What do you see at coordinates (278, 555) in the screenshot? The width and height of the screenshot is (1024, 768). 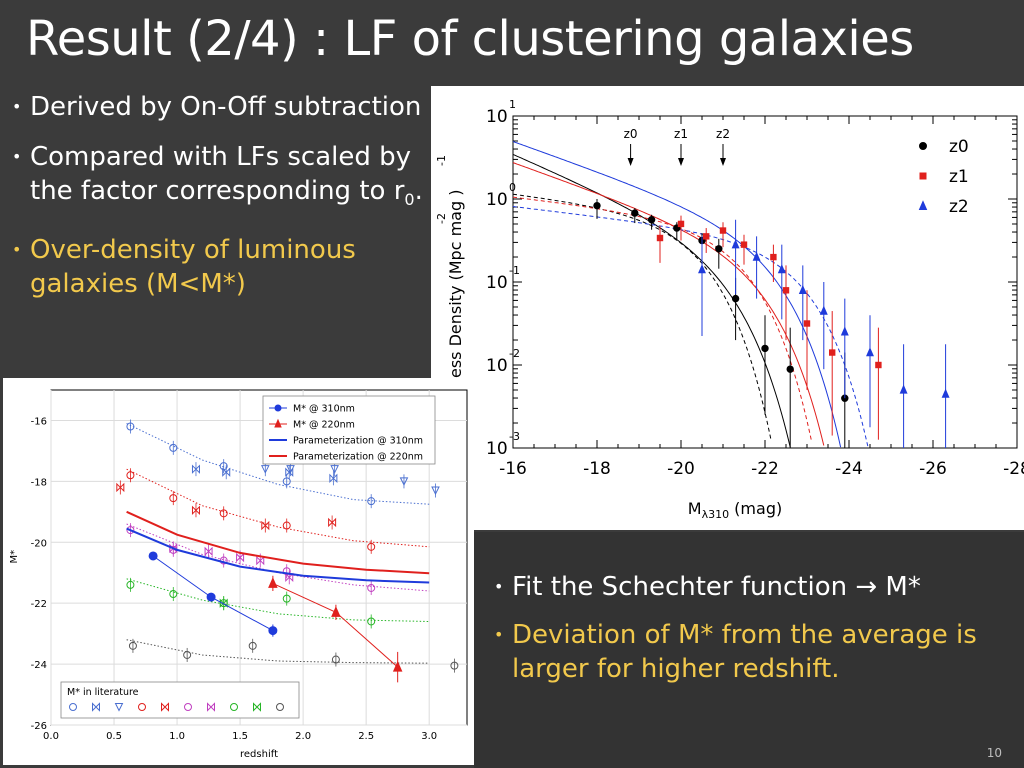 I see `mz-parameterization-line` at bounding box center [278, 555].